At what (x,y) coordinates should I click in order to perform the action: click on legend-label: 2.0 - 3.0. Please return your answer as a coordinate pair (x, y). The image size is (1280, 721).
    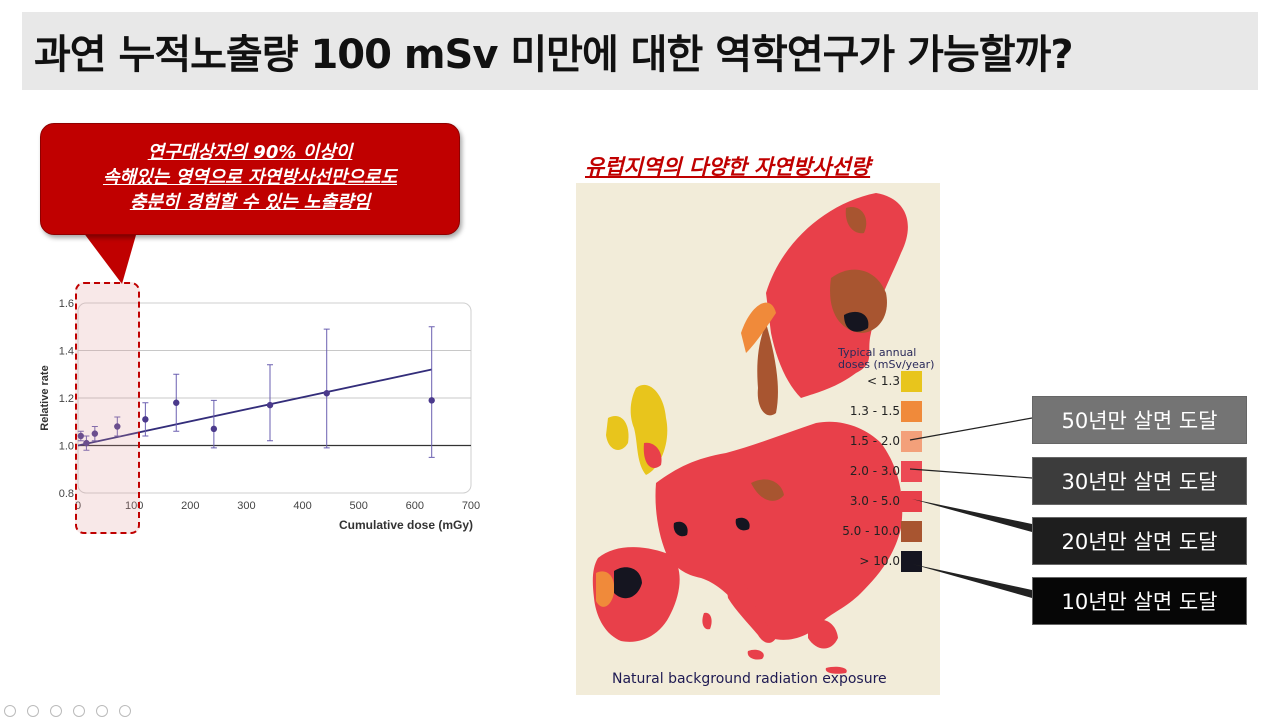
    Looking at the image, I should click on (874, 471).